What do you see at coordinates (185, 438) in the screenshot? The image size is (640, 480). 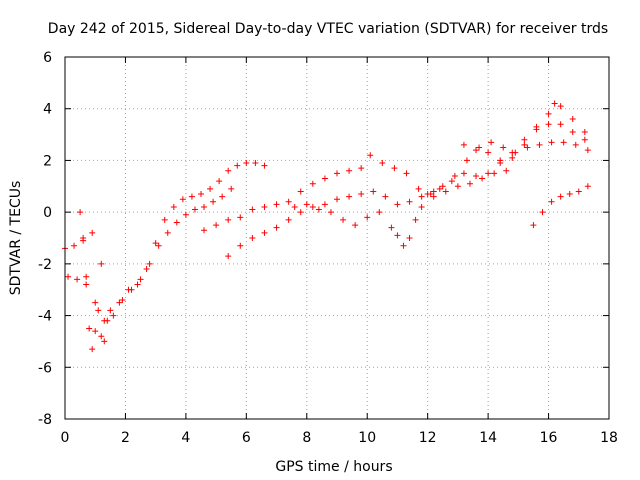 I see `x-tick-label: 4` at bounding box center [185, 438].